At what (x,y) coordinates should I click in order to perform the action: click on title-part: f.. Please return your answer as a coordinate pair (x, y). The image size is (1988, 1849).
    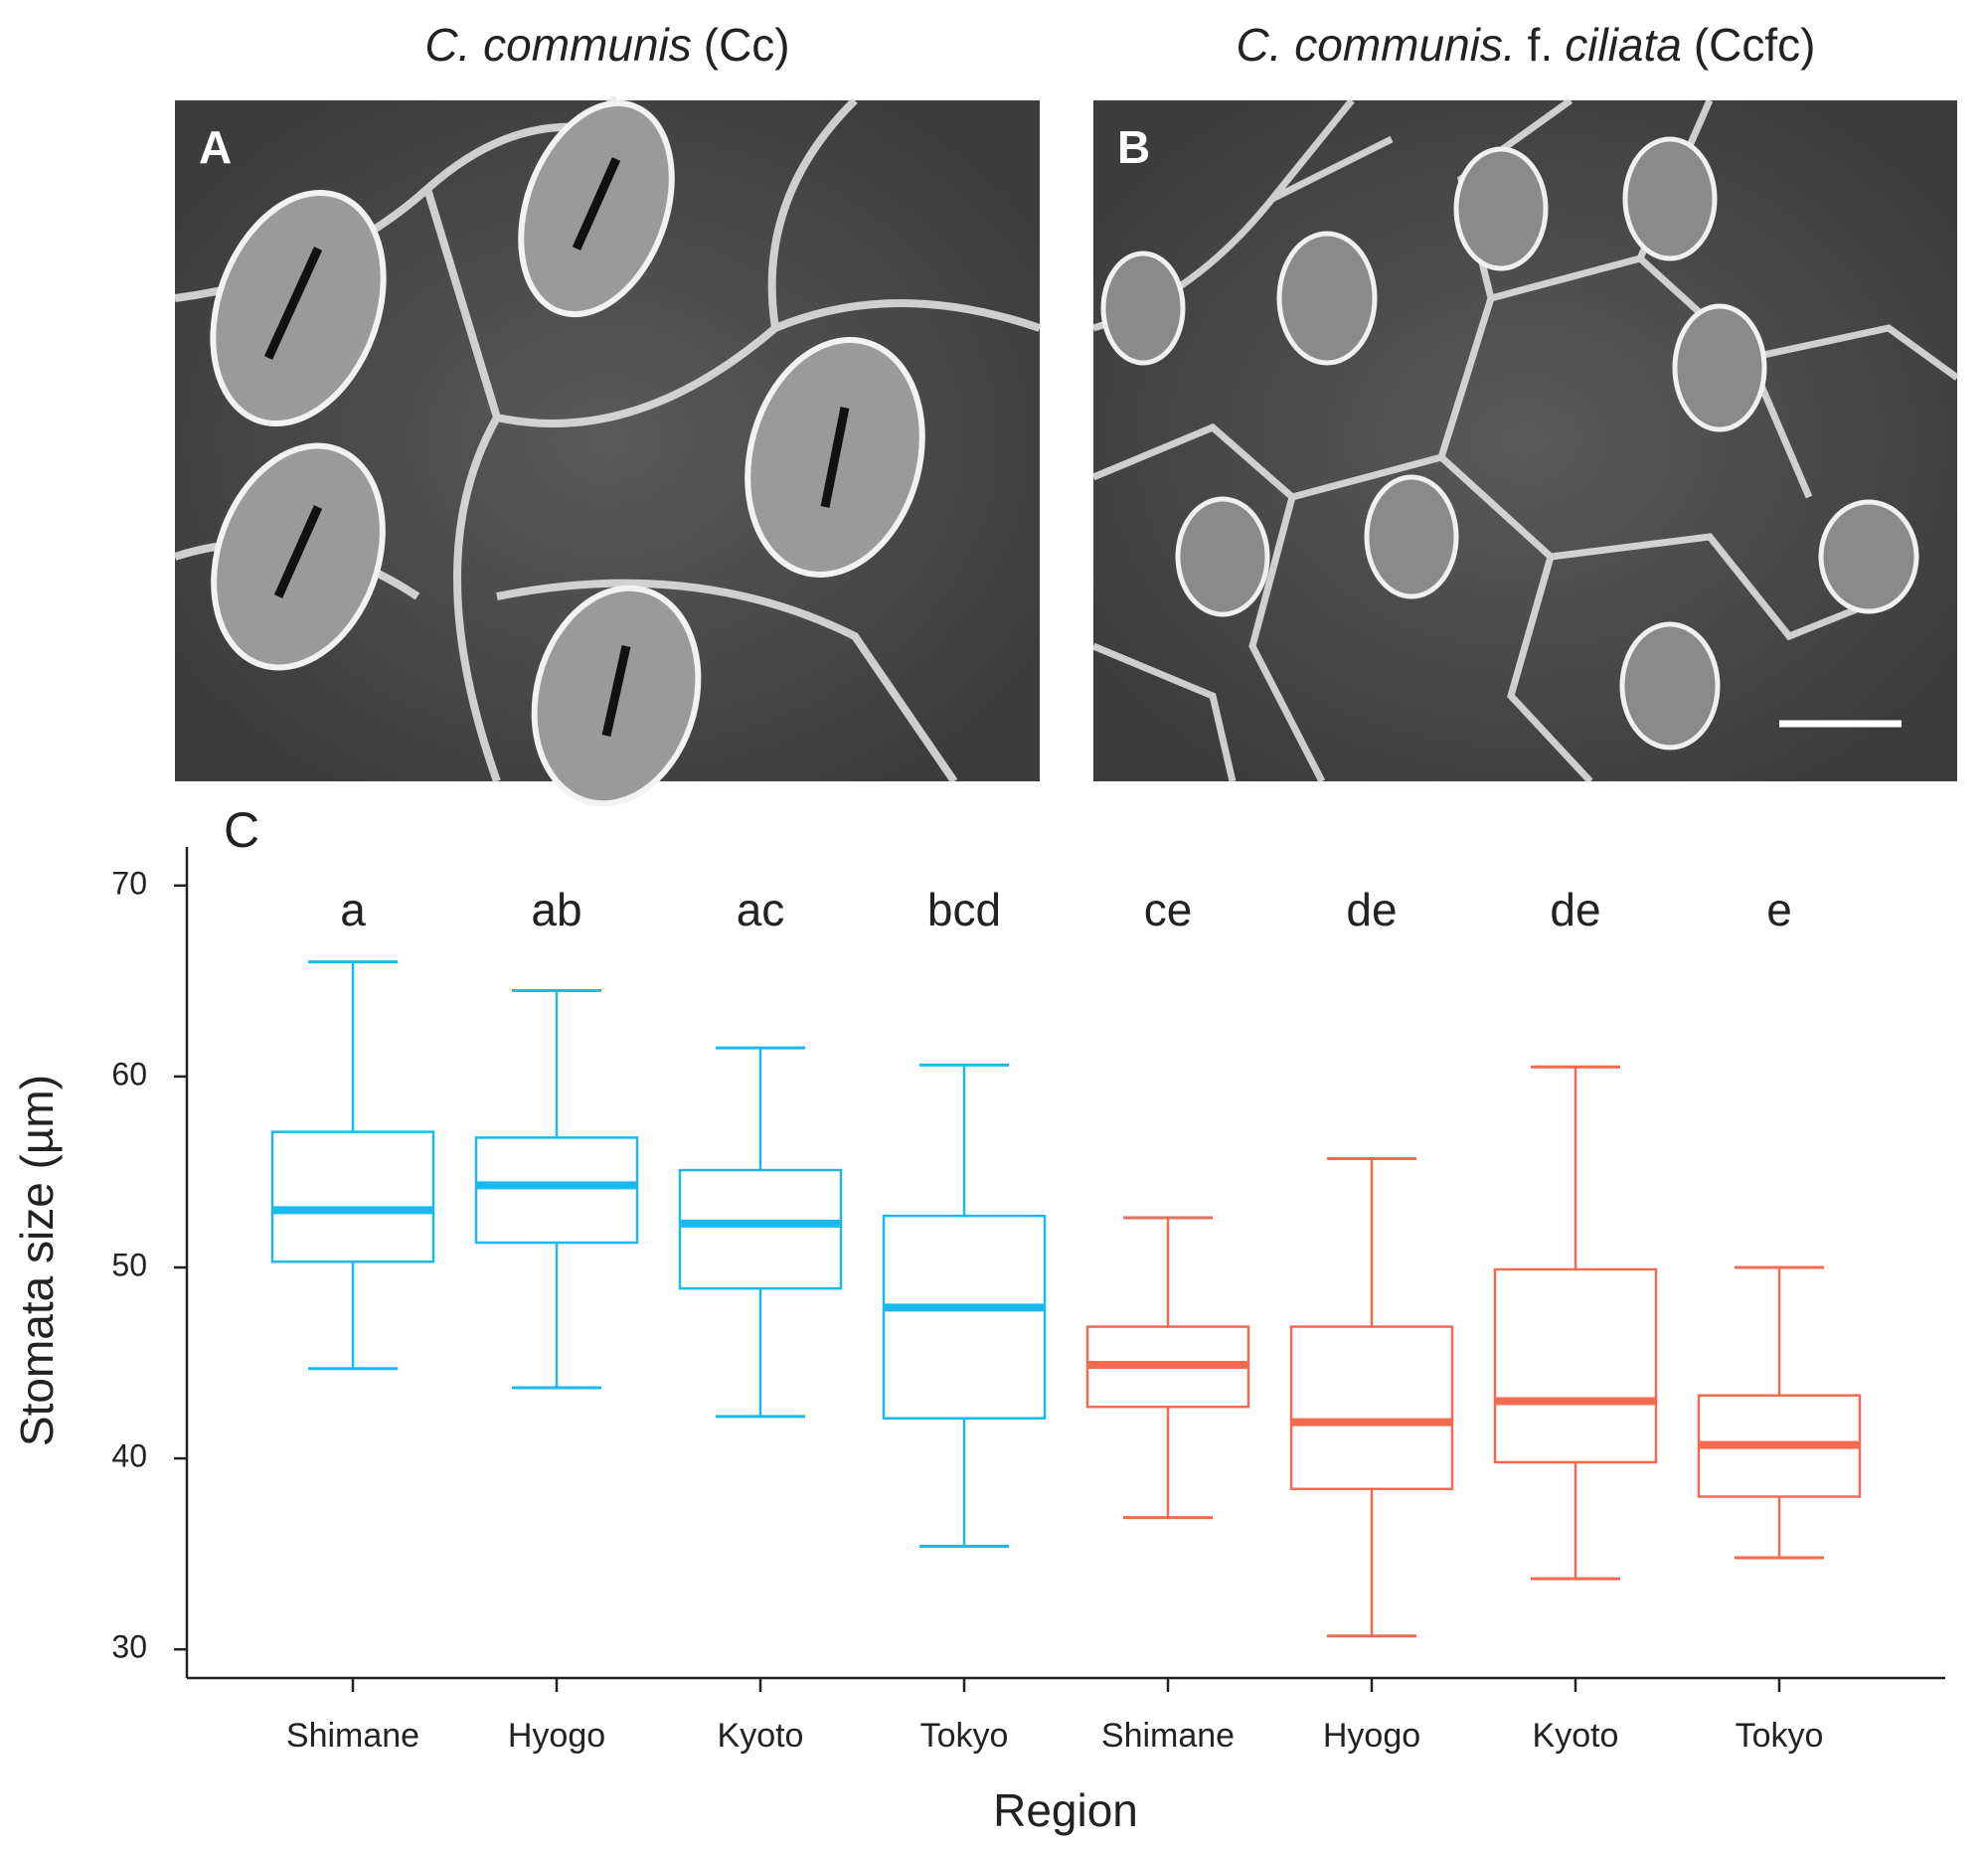
    Looking at the image, I should click on (1541, 45).